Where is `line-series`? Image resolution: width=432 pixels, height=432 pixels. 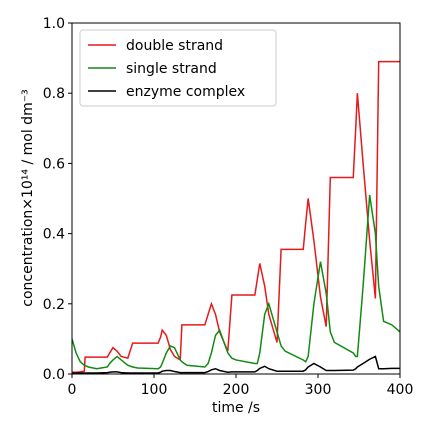
line-series is located at coordinates (236, 364).